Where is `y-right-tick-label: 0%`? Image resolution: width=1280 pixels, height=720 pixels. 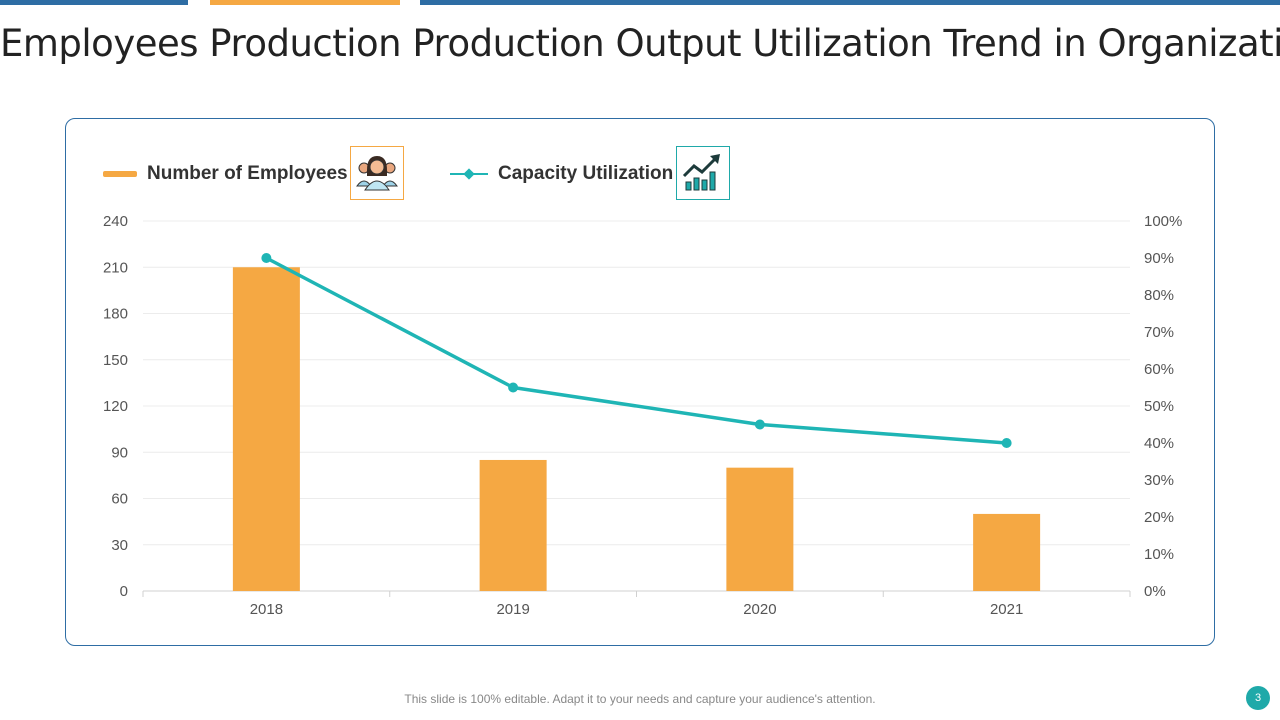
y-right-tick-label: 0% is located at coordinates (1155, 591).